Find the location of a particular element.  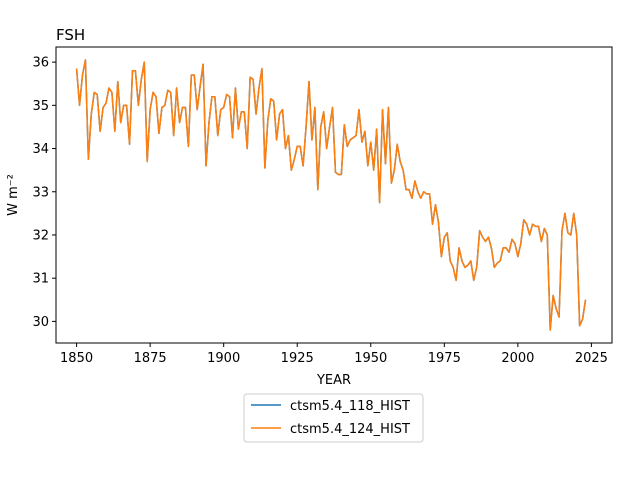

y-tick-label: 34 is located at coordinates (40, 149).